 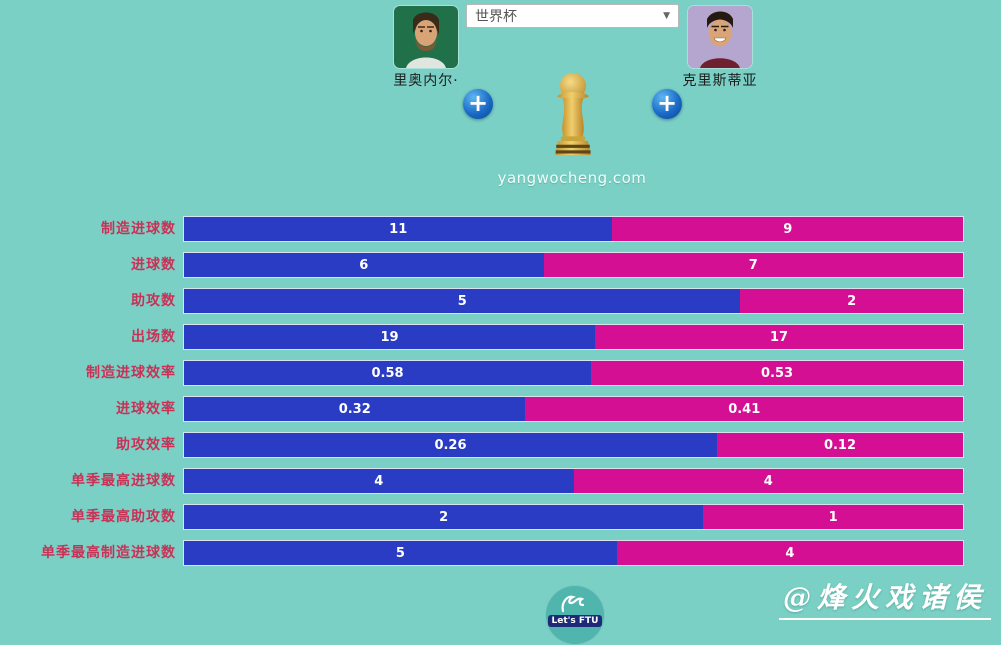 I want to click on lets-ftu-logo: Let's FTU, so click(x=575, y=615).